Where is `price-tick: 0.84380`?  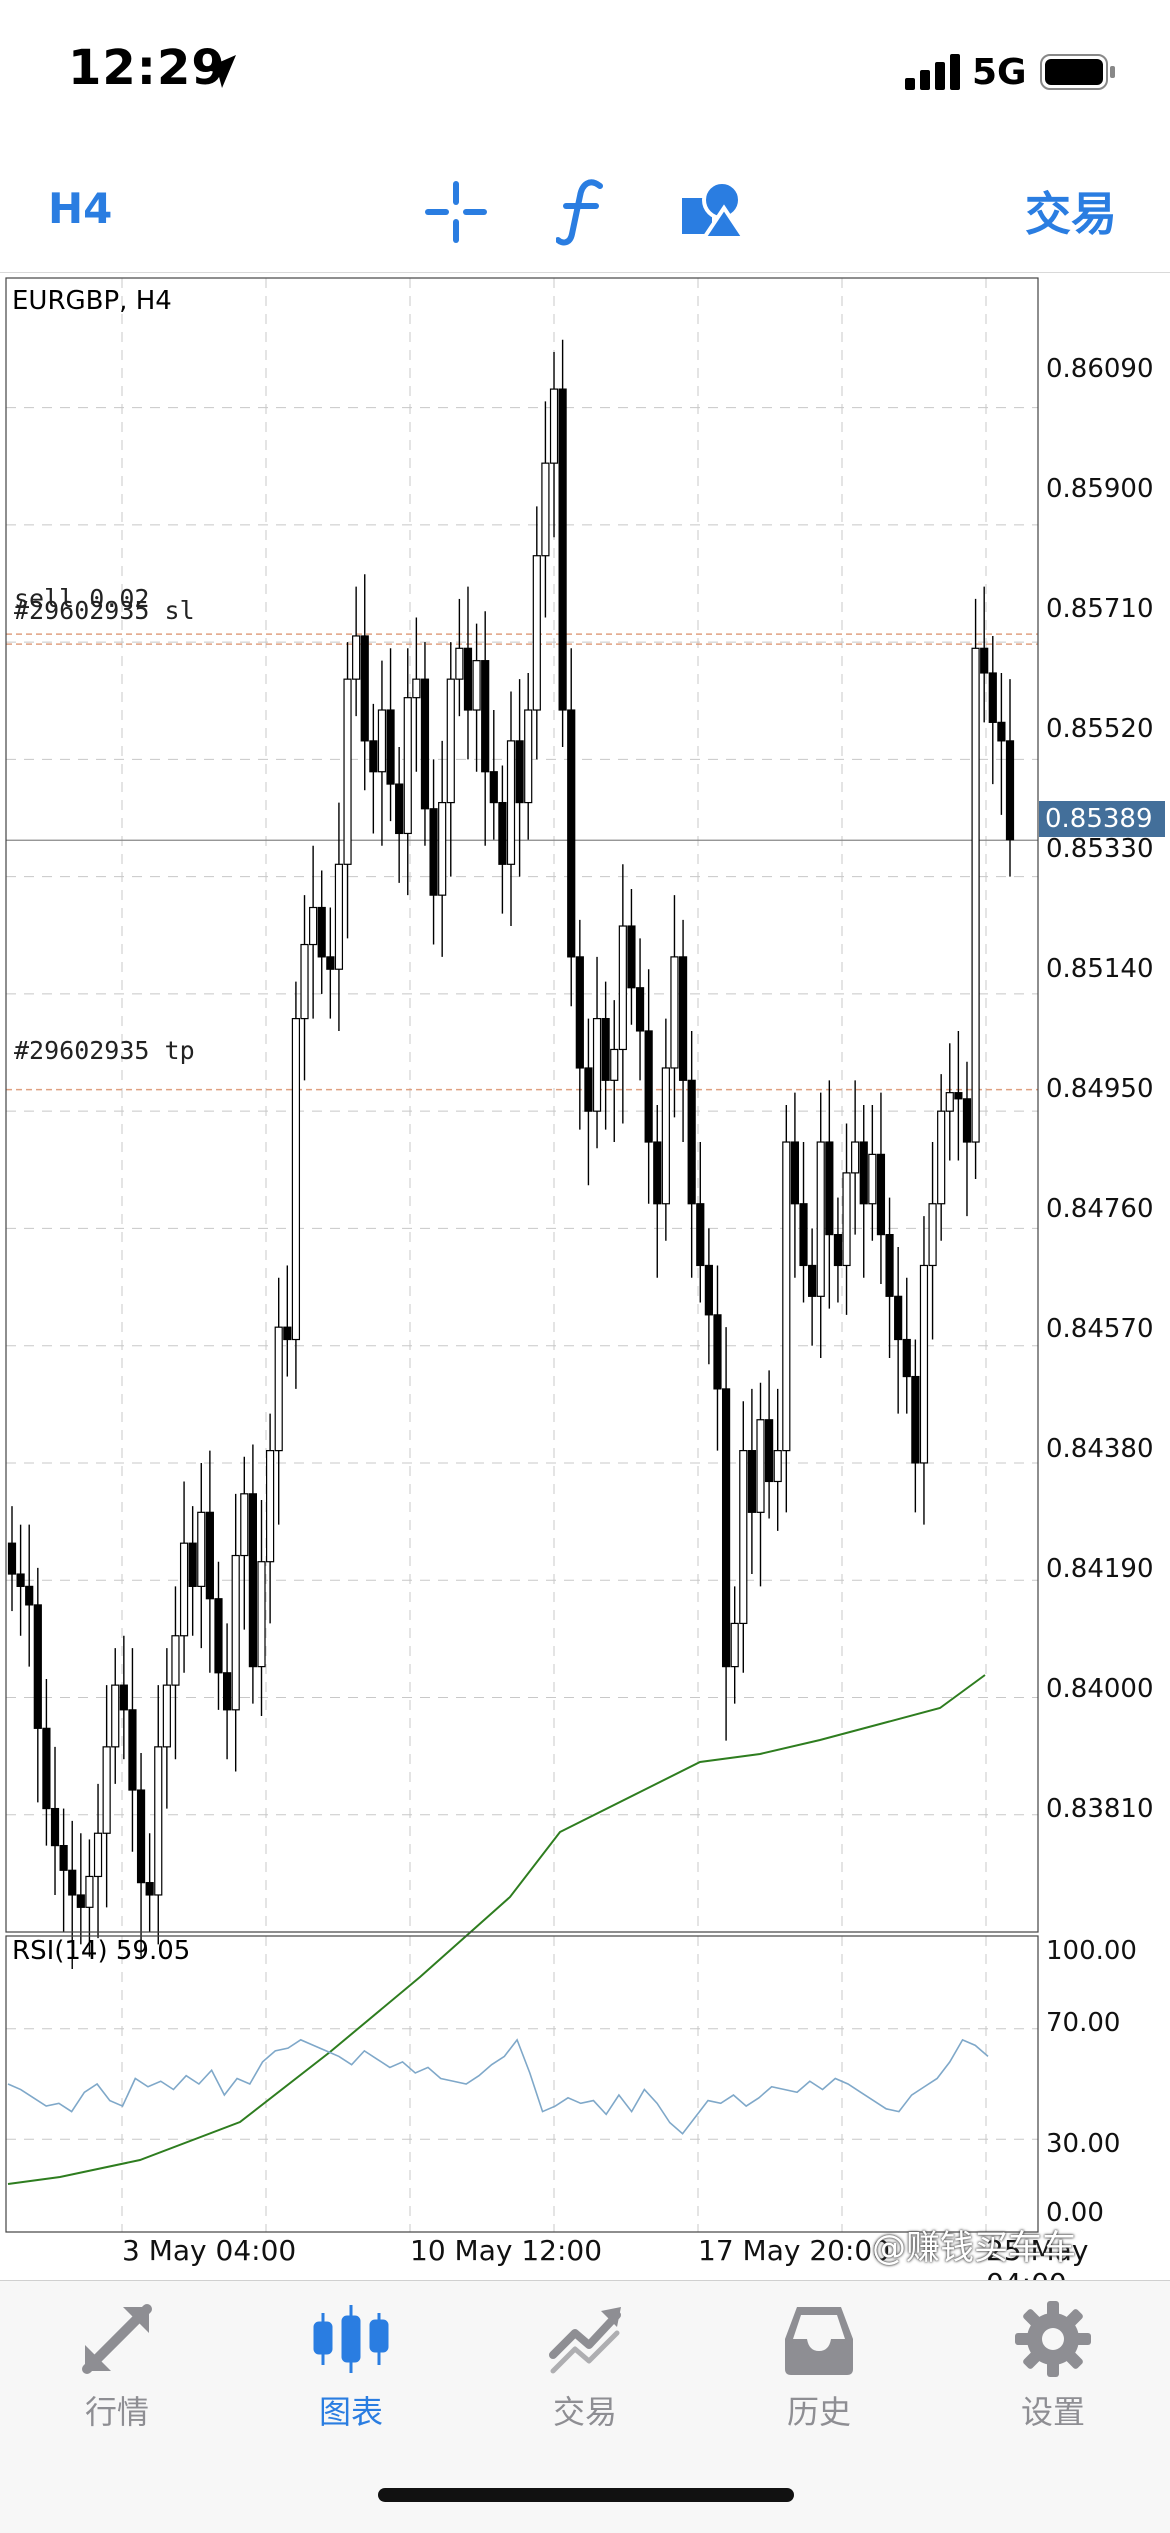 price-tick: 0.84380 is located at coordinates (1100, 1449).